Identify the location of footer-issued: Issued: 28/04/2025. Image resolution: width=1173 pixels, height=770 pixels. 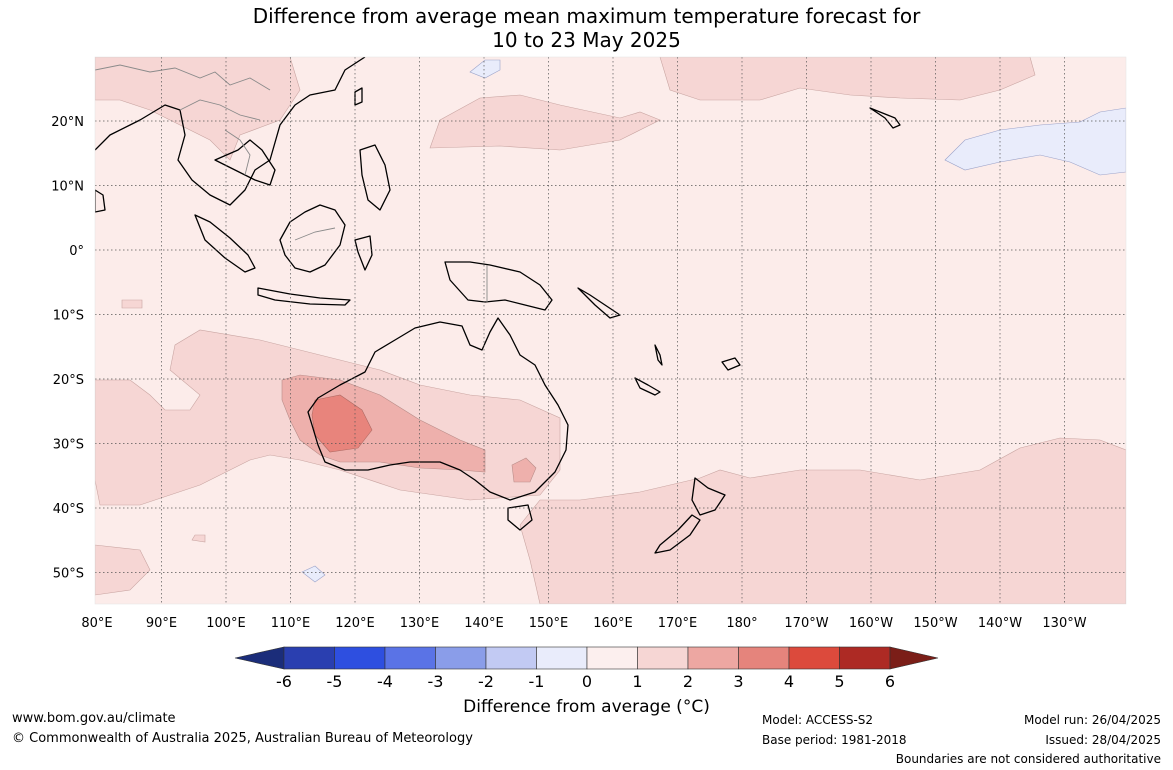
(1103, 740).